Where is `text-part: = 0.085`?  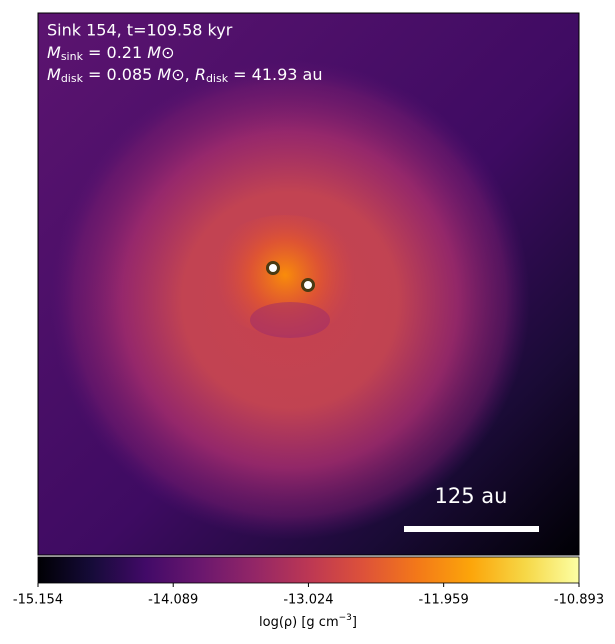
text-part: = 0.085 is located at coordinates (120, 74).